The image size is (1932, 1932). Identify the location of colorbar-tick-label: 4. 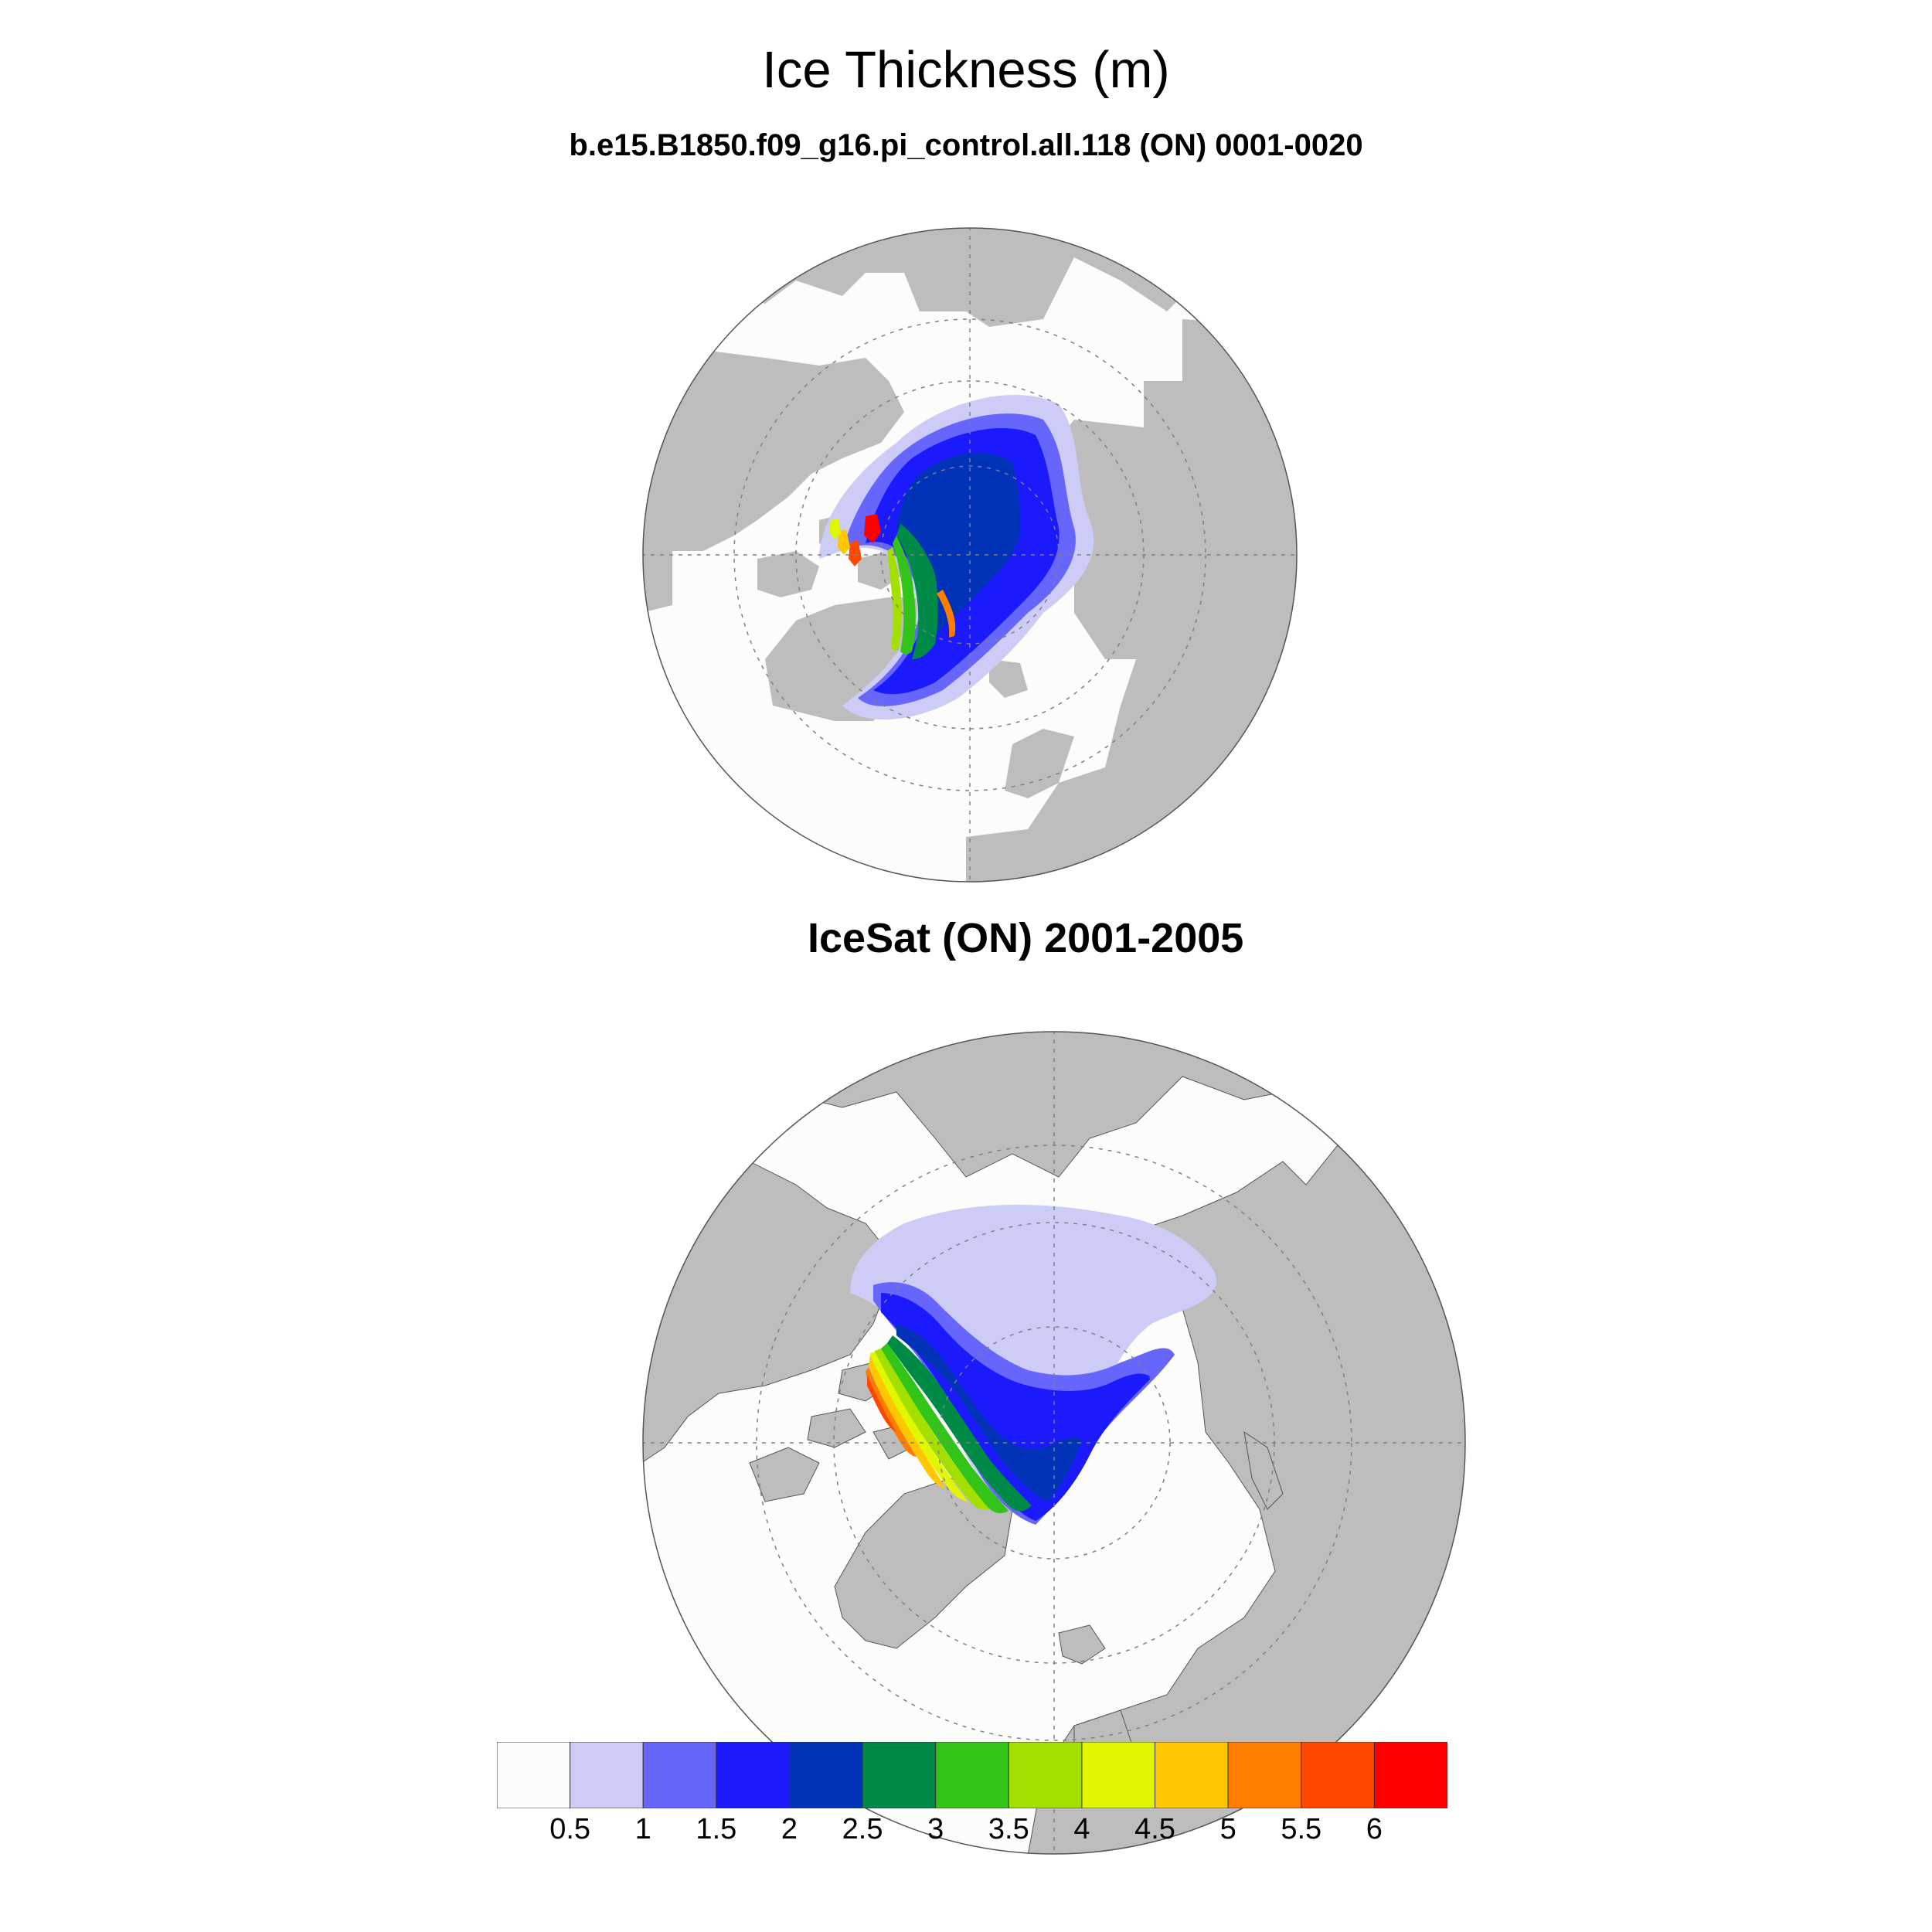
(1081, 1829).